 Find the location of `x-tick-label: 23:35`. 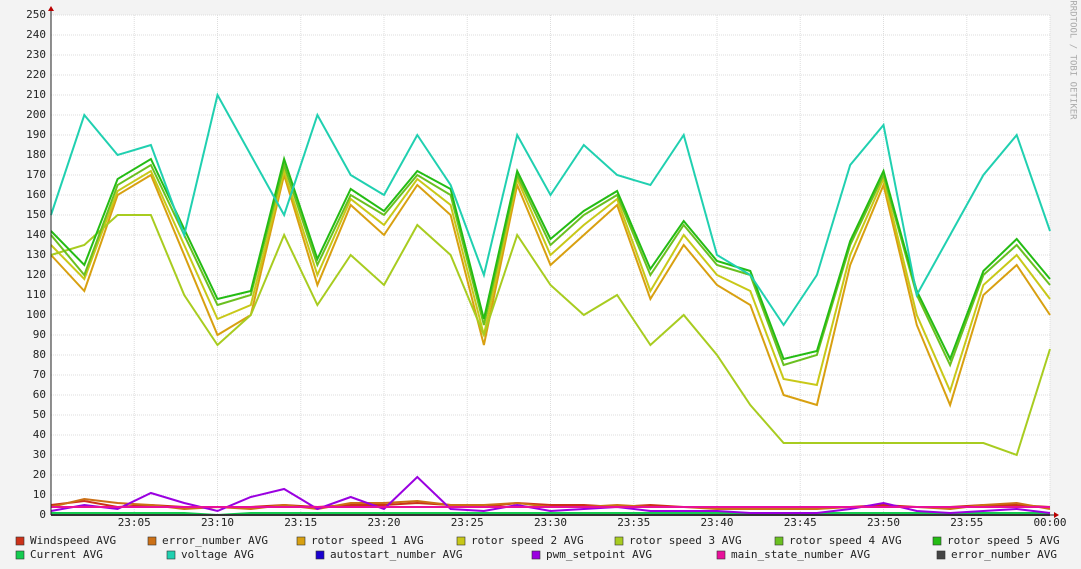

x-tick-label: 23:35 is located at coordinates (633, 522).